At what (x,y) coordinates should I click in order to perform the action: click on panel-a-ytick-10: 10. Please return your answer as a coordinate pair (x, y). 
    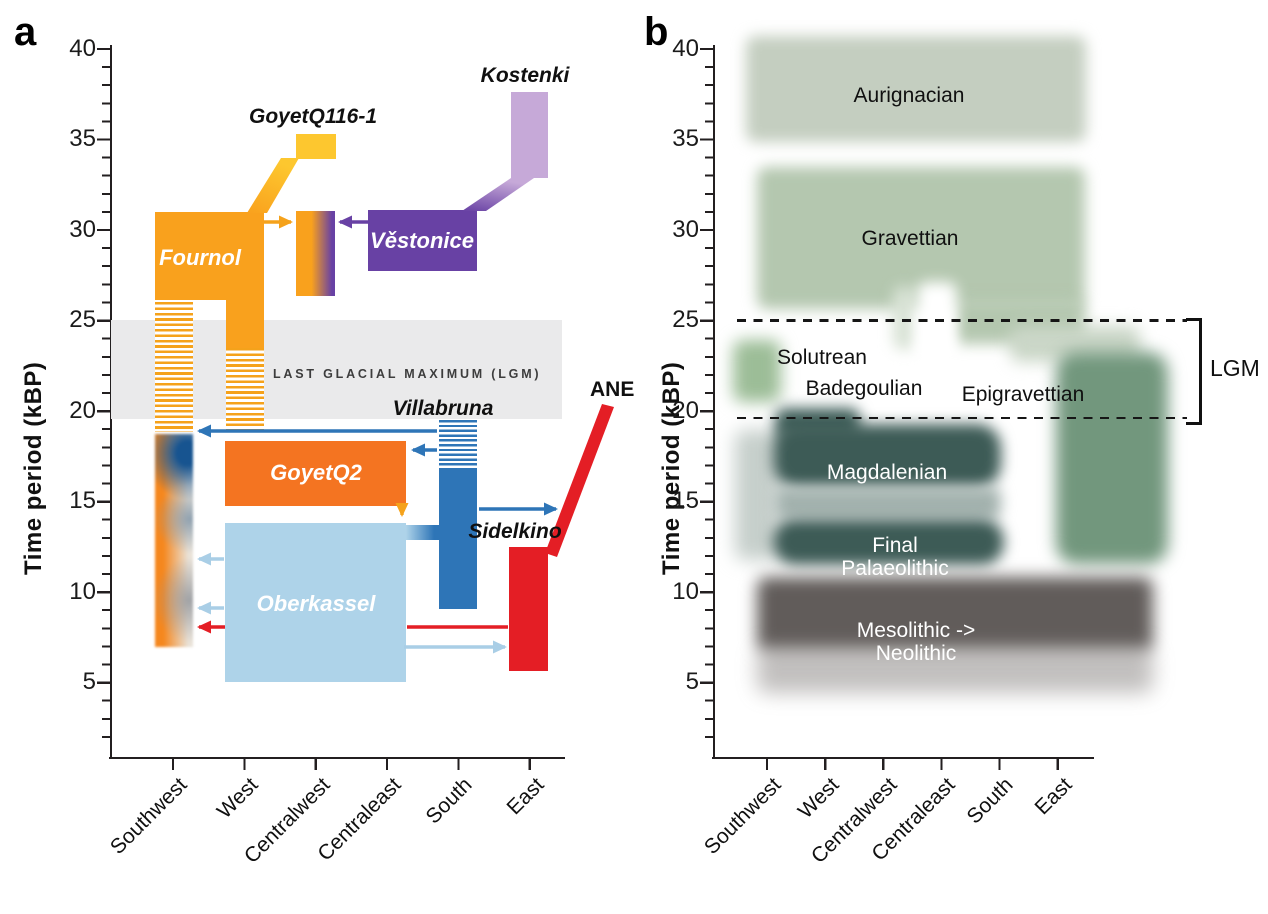
    Looking at the image, I should click on (82, 591).